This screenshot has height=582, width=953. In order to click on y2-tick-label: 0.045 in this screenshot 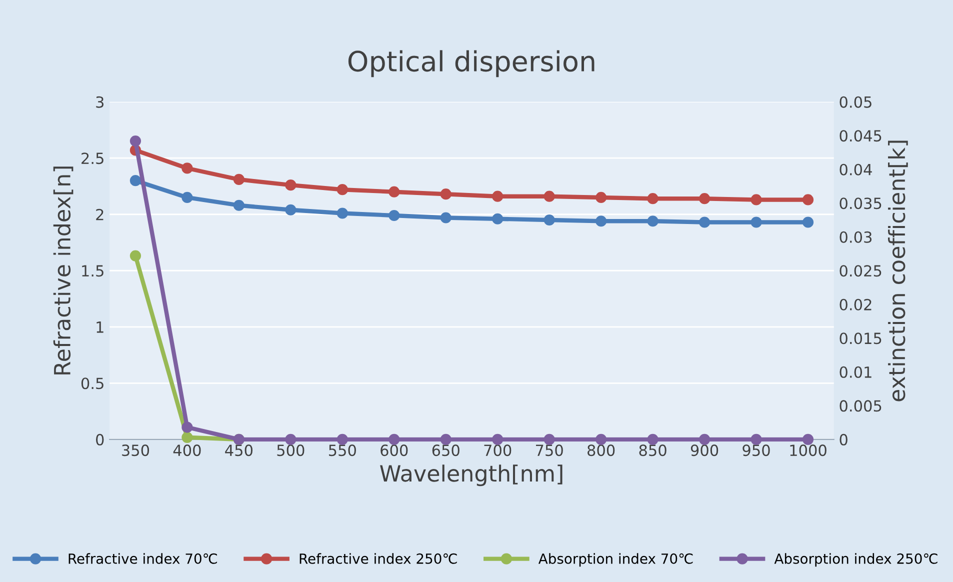, I will do `click(861, 136)`.